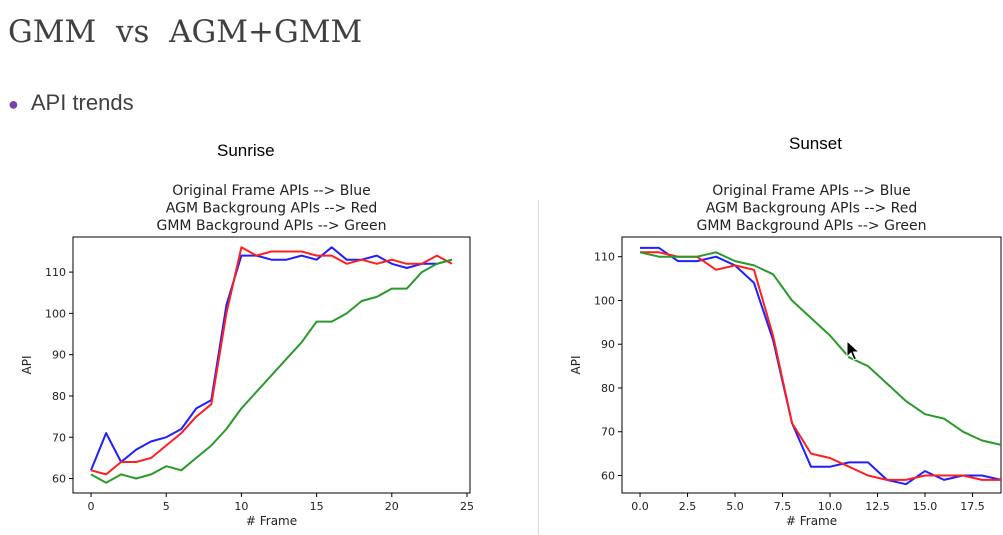  Describe the element at coordinates (640, 506) in the screenshot. I see `sunset-x-tick-label: 0.0` at that location.